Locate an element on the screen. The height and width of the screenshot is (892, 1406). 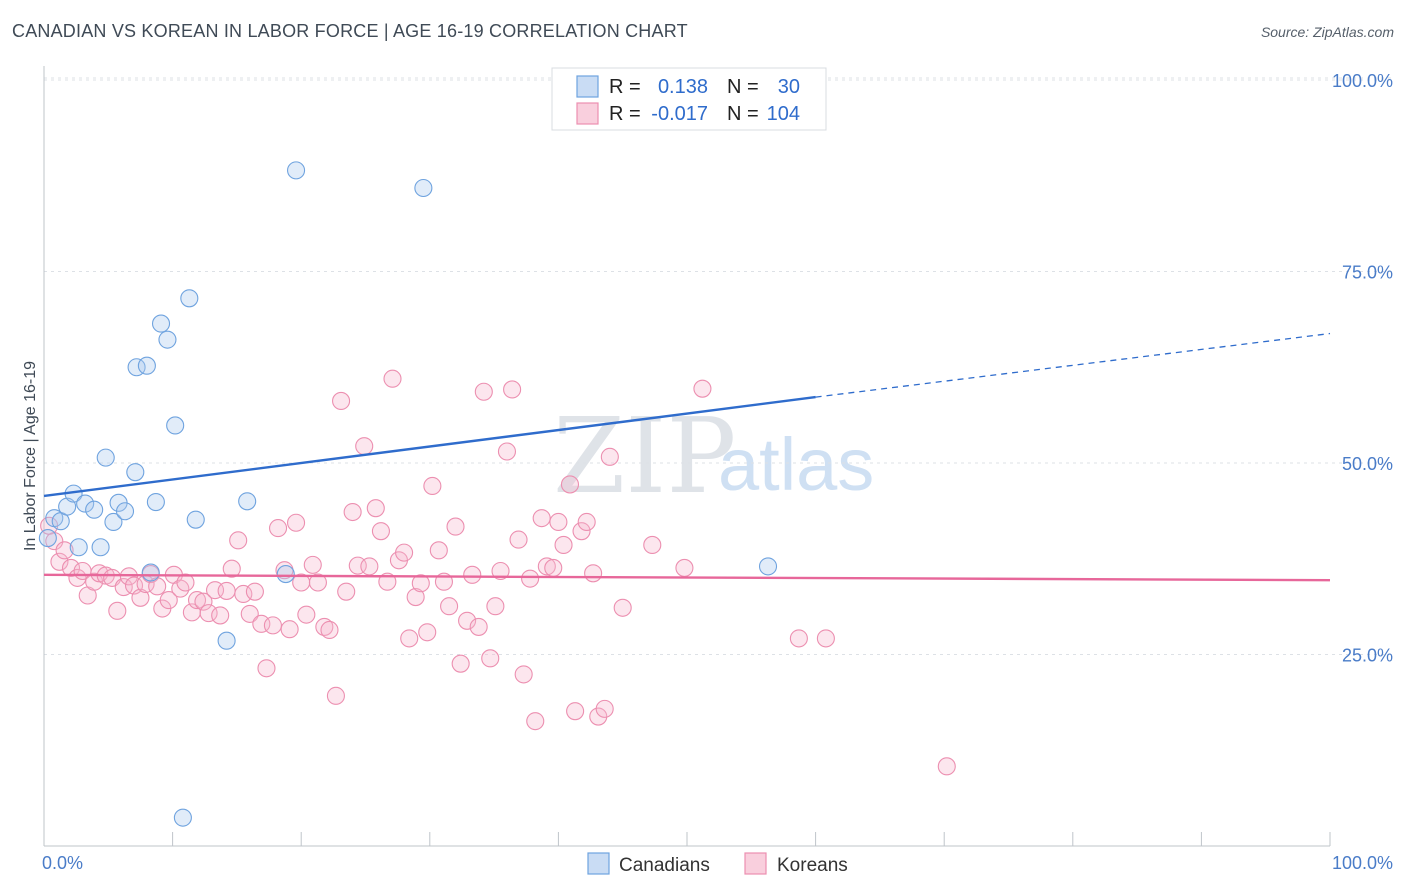
legend-swatch-canadians is located at coordinates (587, 86).